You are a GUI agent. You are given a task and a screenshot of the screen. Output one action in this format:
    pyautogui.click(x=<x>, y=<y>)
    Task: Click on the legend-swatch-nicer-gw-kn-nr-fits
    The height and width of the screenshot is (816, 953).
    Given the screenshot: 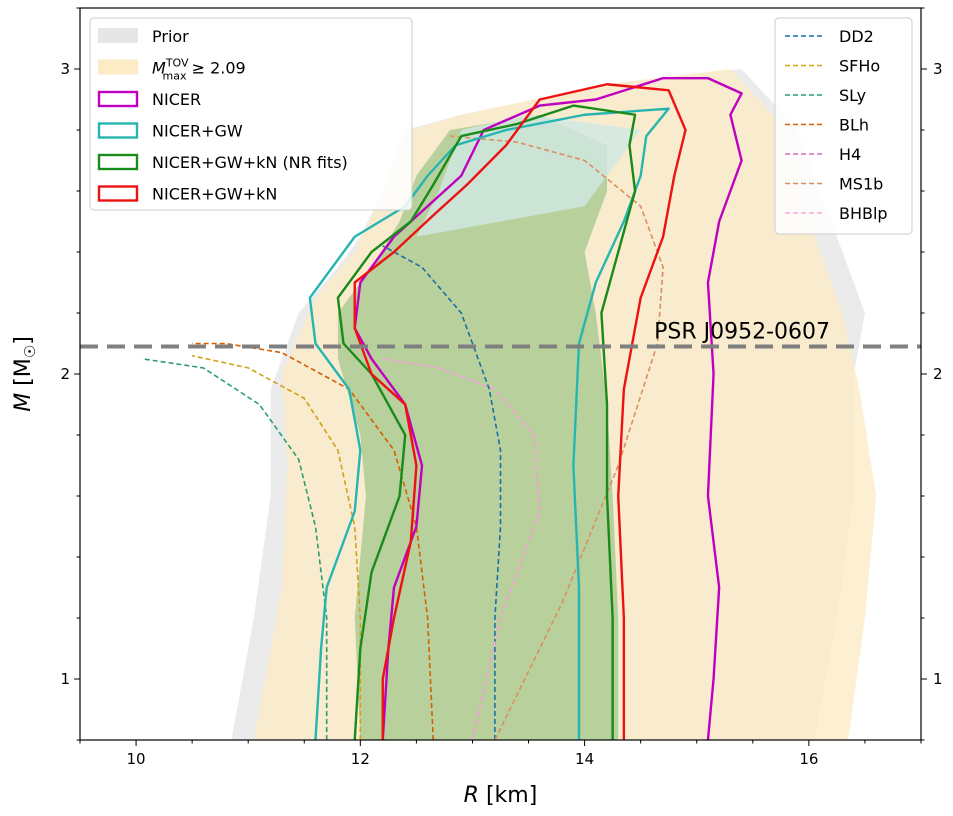 What is the action you would take?
    pyautogui.click(x=118, y=162)
    